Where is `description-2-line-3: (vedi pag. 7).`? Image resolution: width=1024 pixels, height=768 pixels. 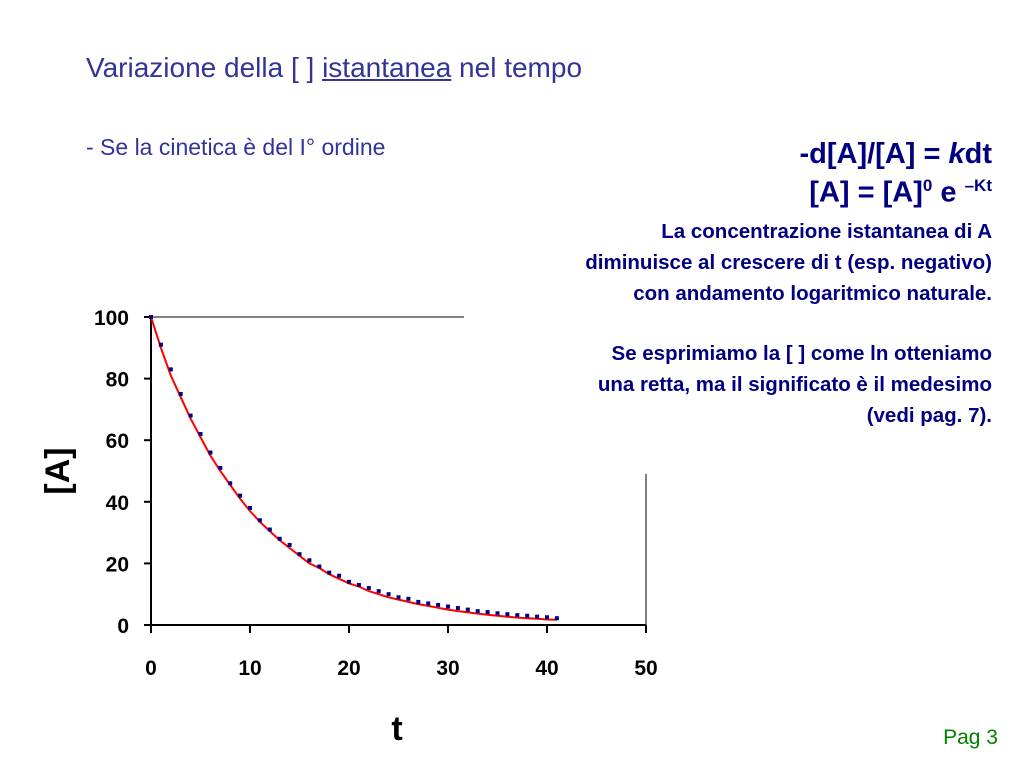 description-2-line-3: (vedi pag. 7). is located at coordinates (929, 415).